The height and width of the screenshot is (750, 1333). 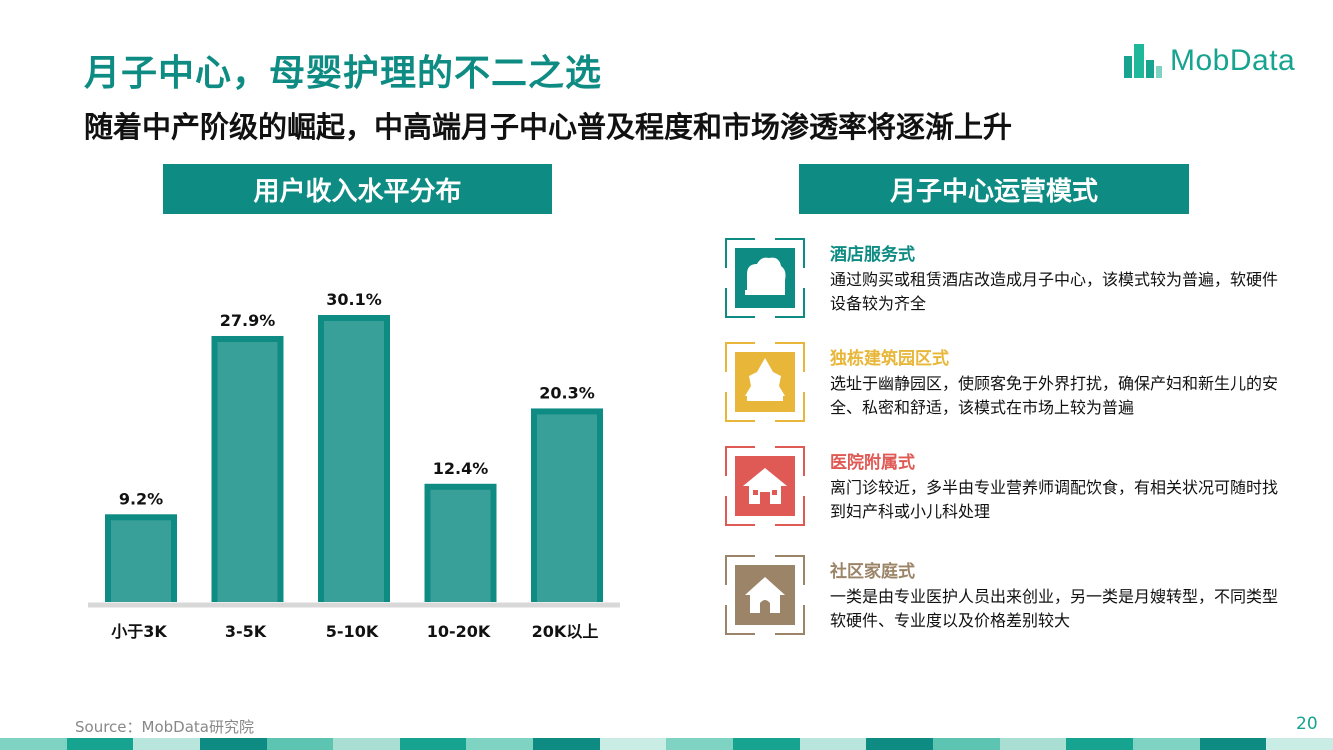 What do you see at coordinates (565, 631) in the screenshot?
I see `category-label-4: 20K以上` at bounding box center [565, 631].